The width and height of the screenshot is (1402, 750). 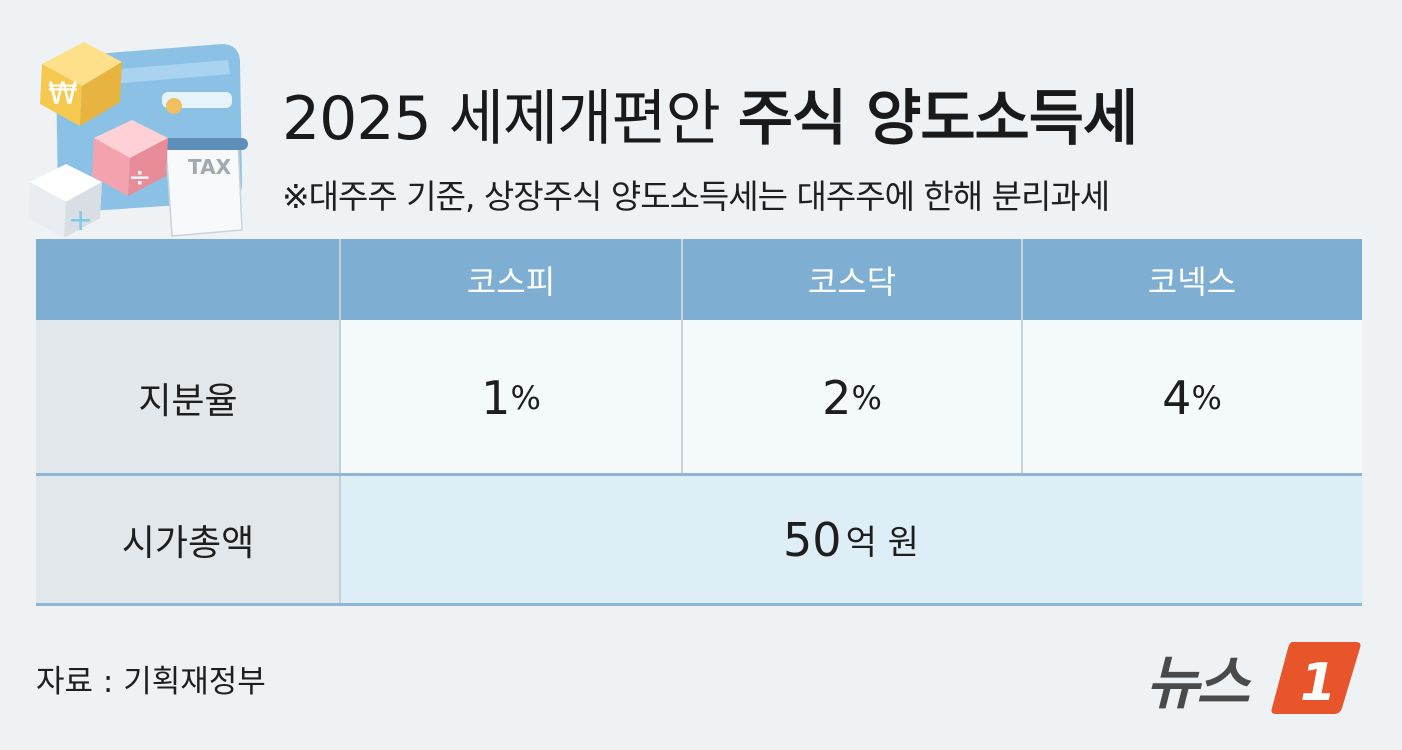 I want to click on value-kosdaq-unit: %, so click(x=866, y=397).